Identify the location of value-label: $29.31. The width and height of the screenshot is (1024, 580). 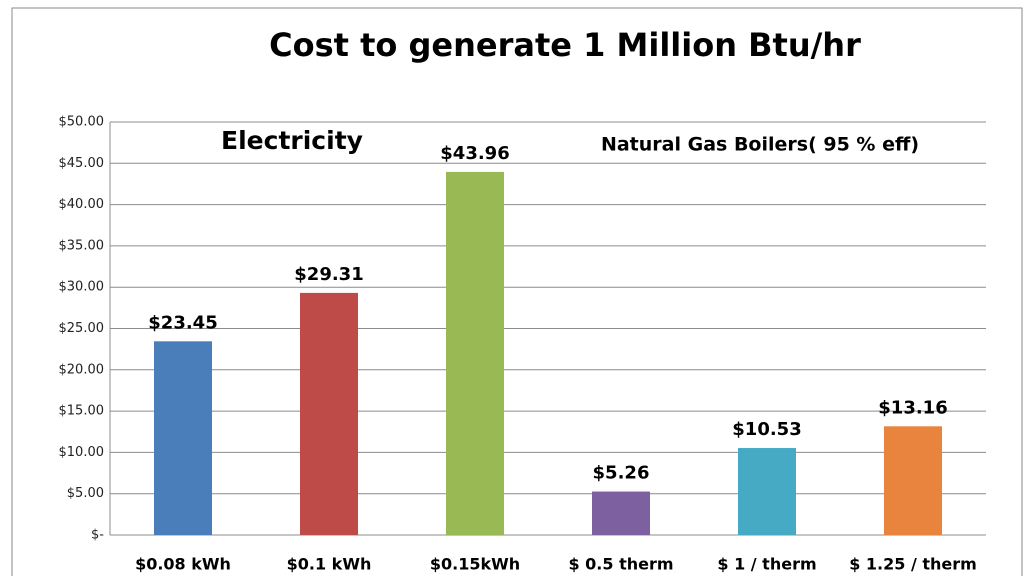
(328, 274).